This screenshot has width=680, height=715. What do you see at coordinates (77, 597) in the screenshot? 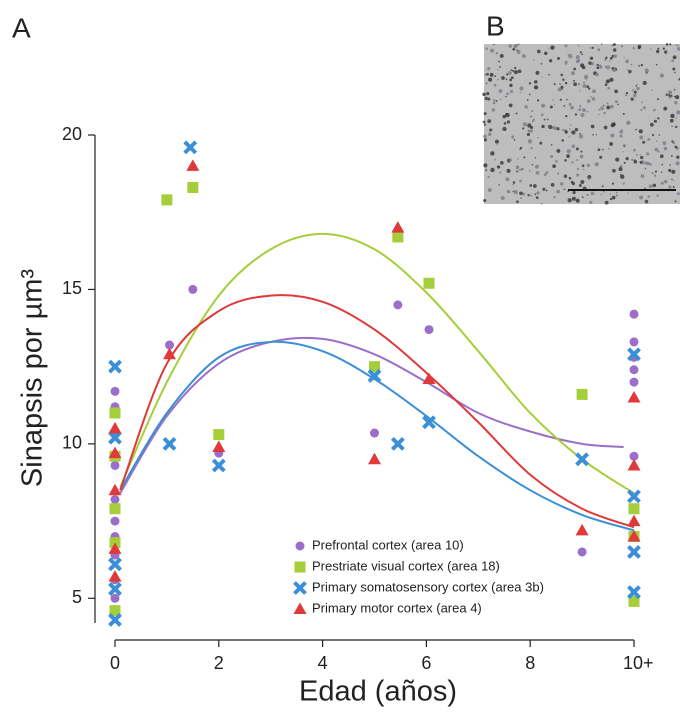
I see `y-tick-label: 5` at bounding box center [77, 597].